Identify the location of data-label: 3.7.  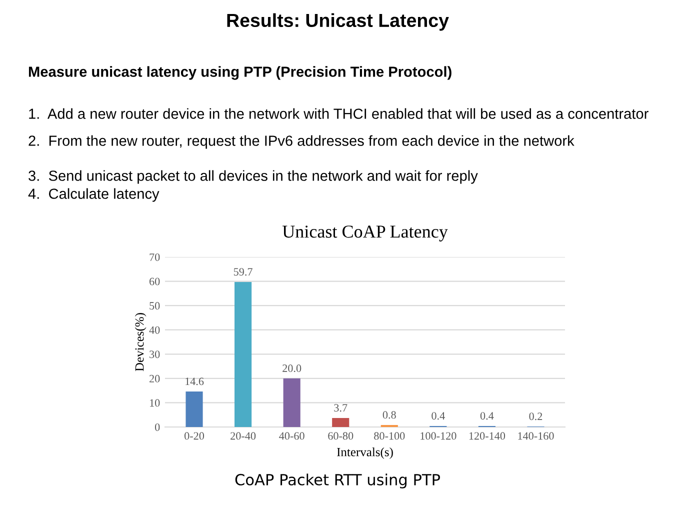
(341, 408).